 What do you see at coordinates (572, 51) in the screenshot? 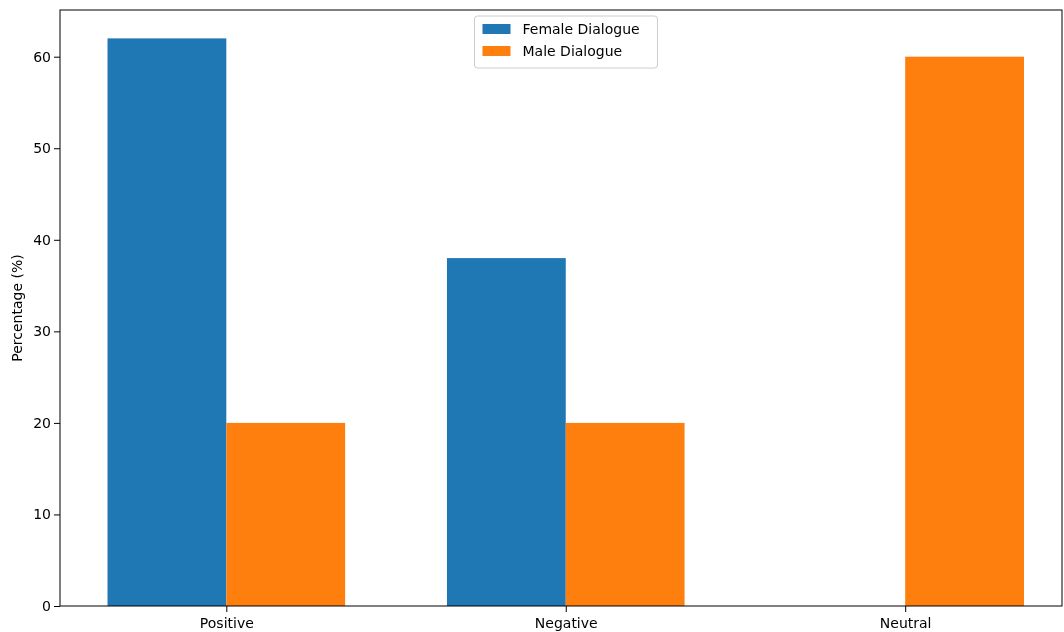
I see `legend-label: Male Dialogue` at bounding box center [572, 51].